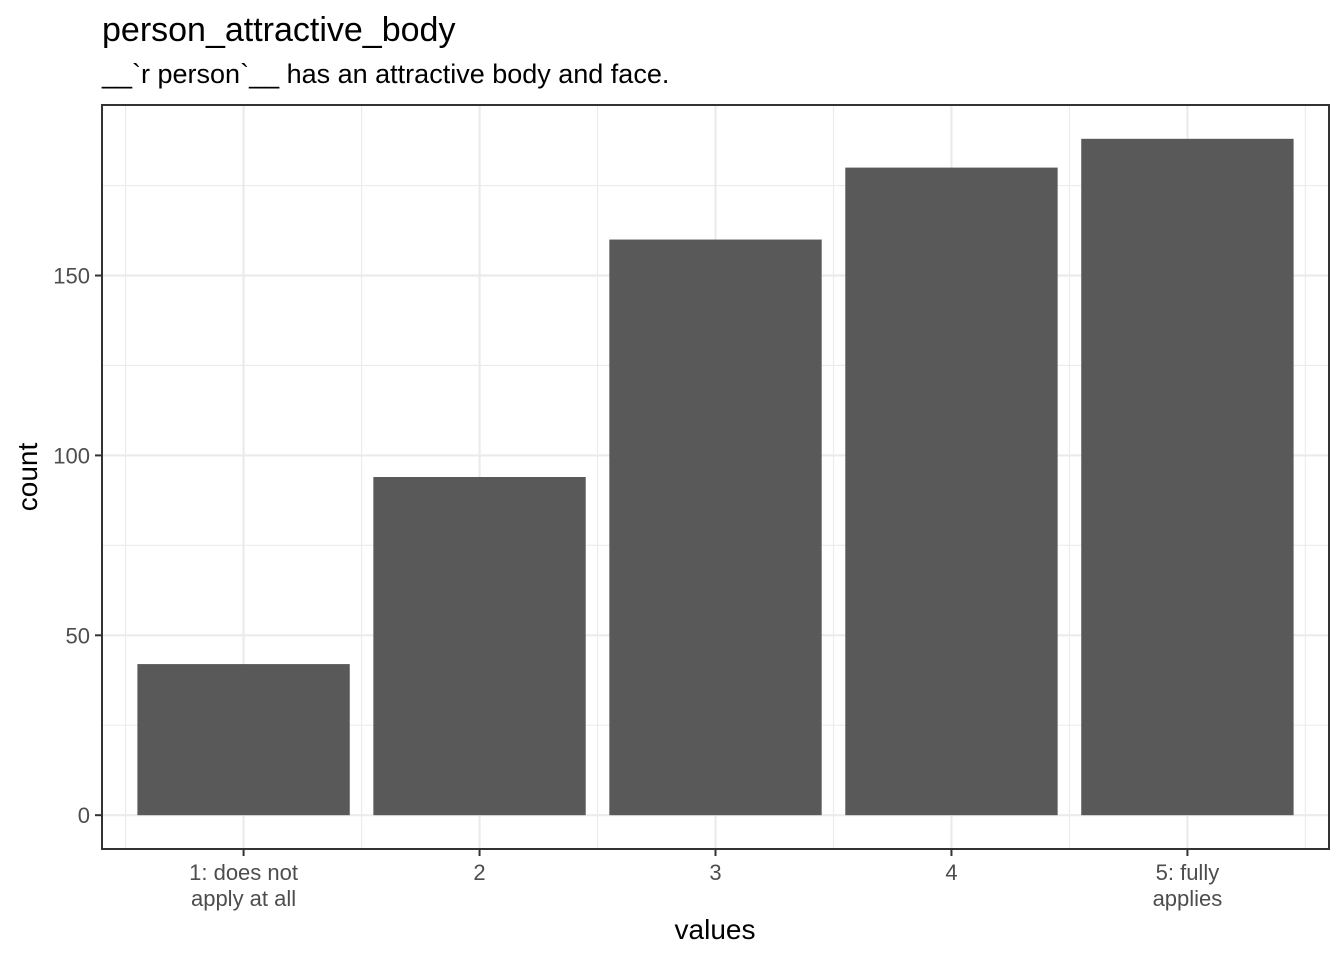 This screenshot has width=1344, height=960. Describe the element at coordinates (71, 455) in the screenshot. I see `y-tick-label: 100` at that location.